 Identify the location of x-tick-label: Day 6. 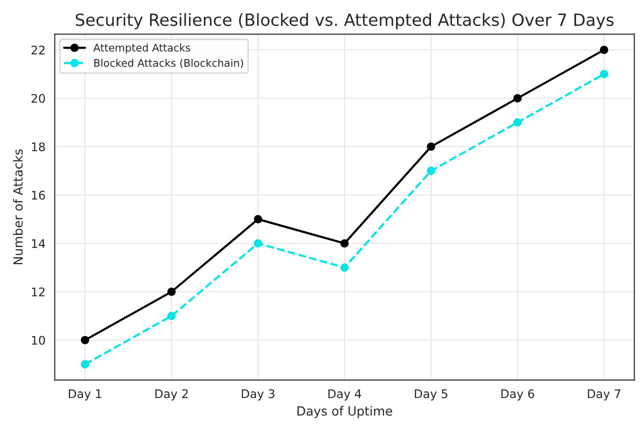
(517, 394).